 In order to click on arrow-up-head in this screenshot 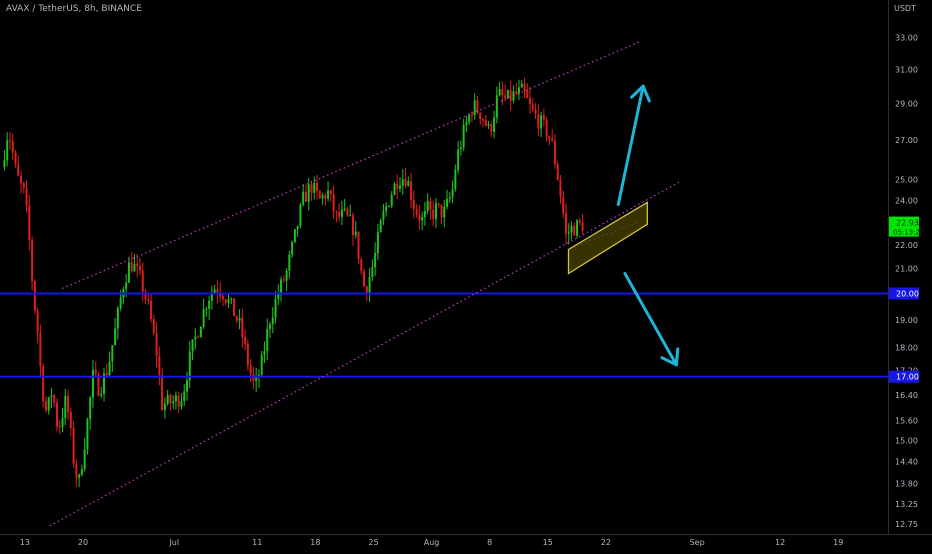, I will do `click(640, 93)`.